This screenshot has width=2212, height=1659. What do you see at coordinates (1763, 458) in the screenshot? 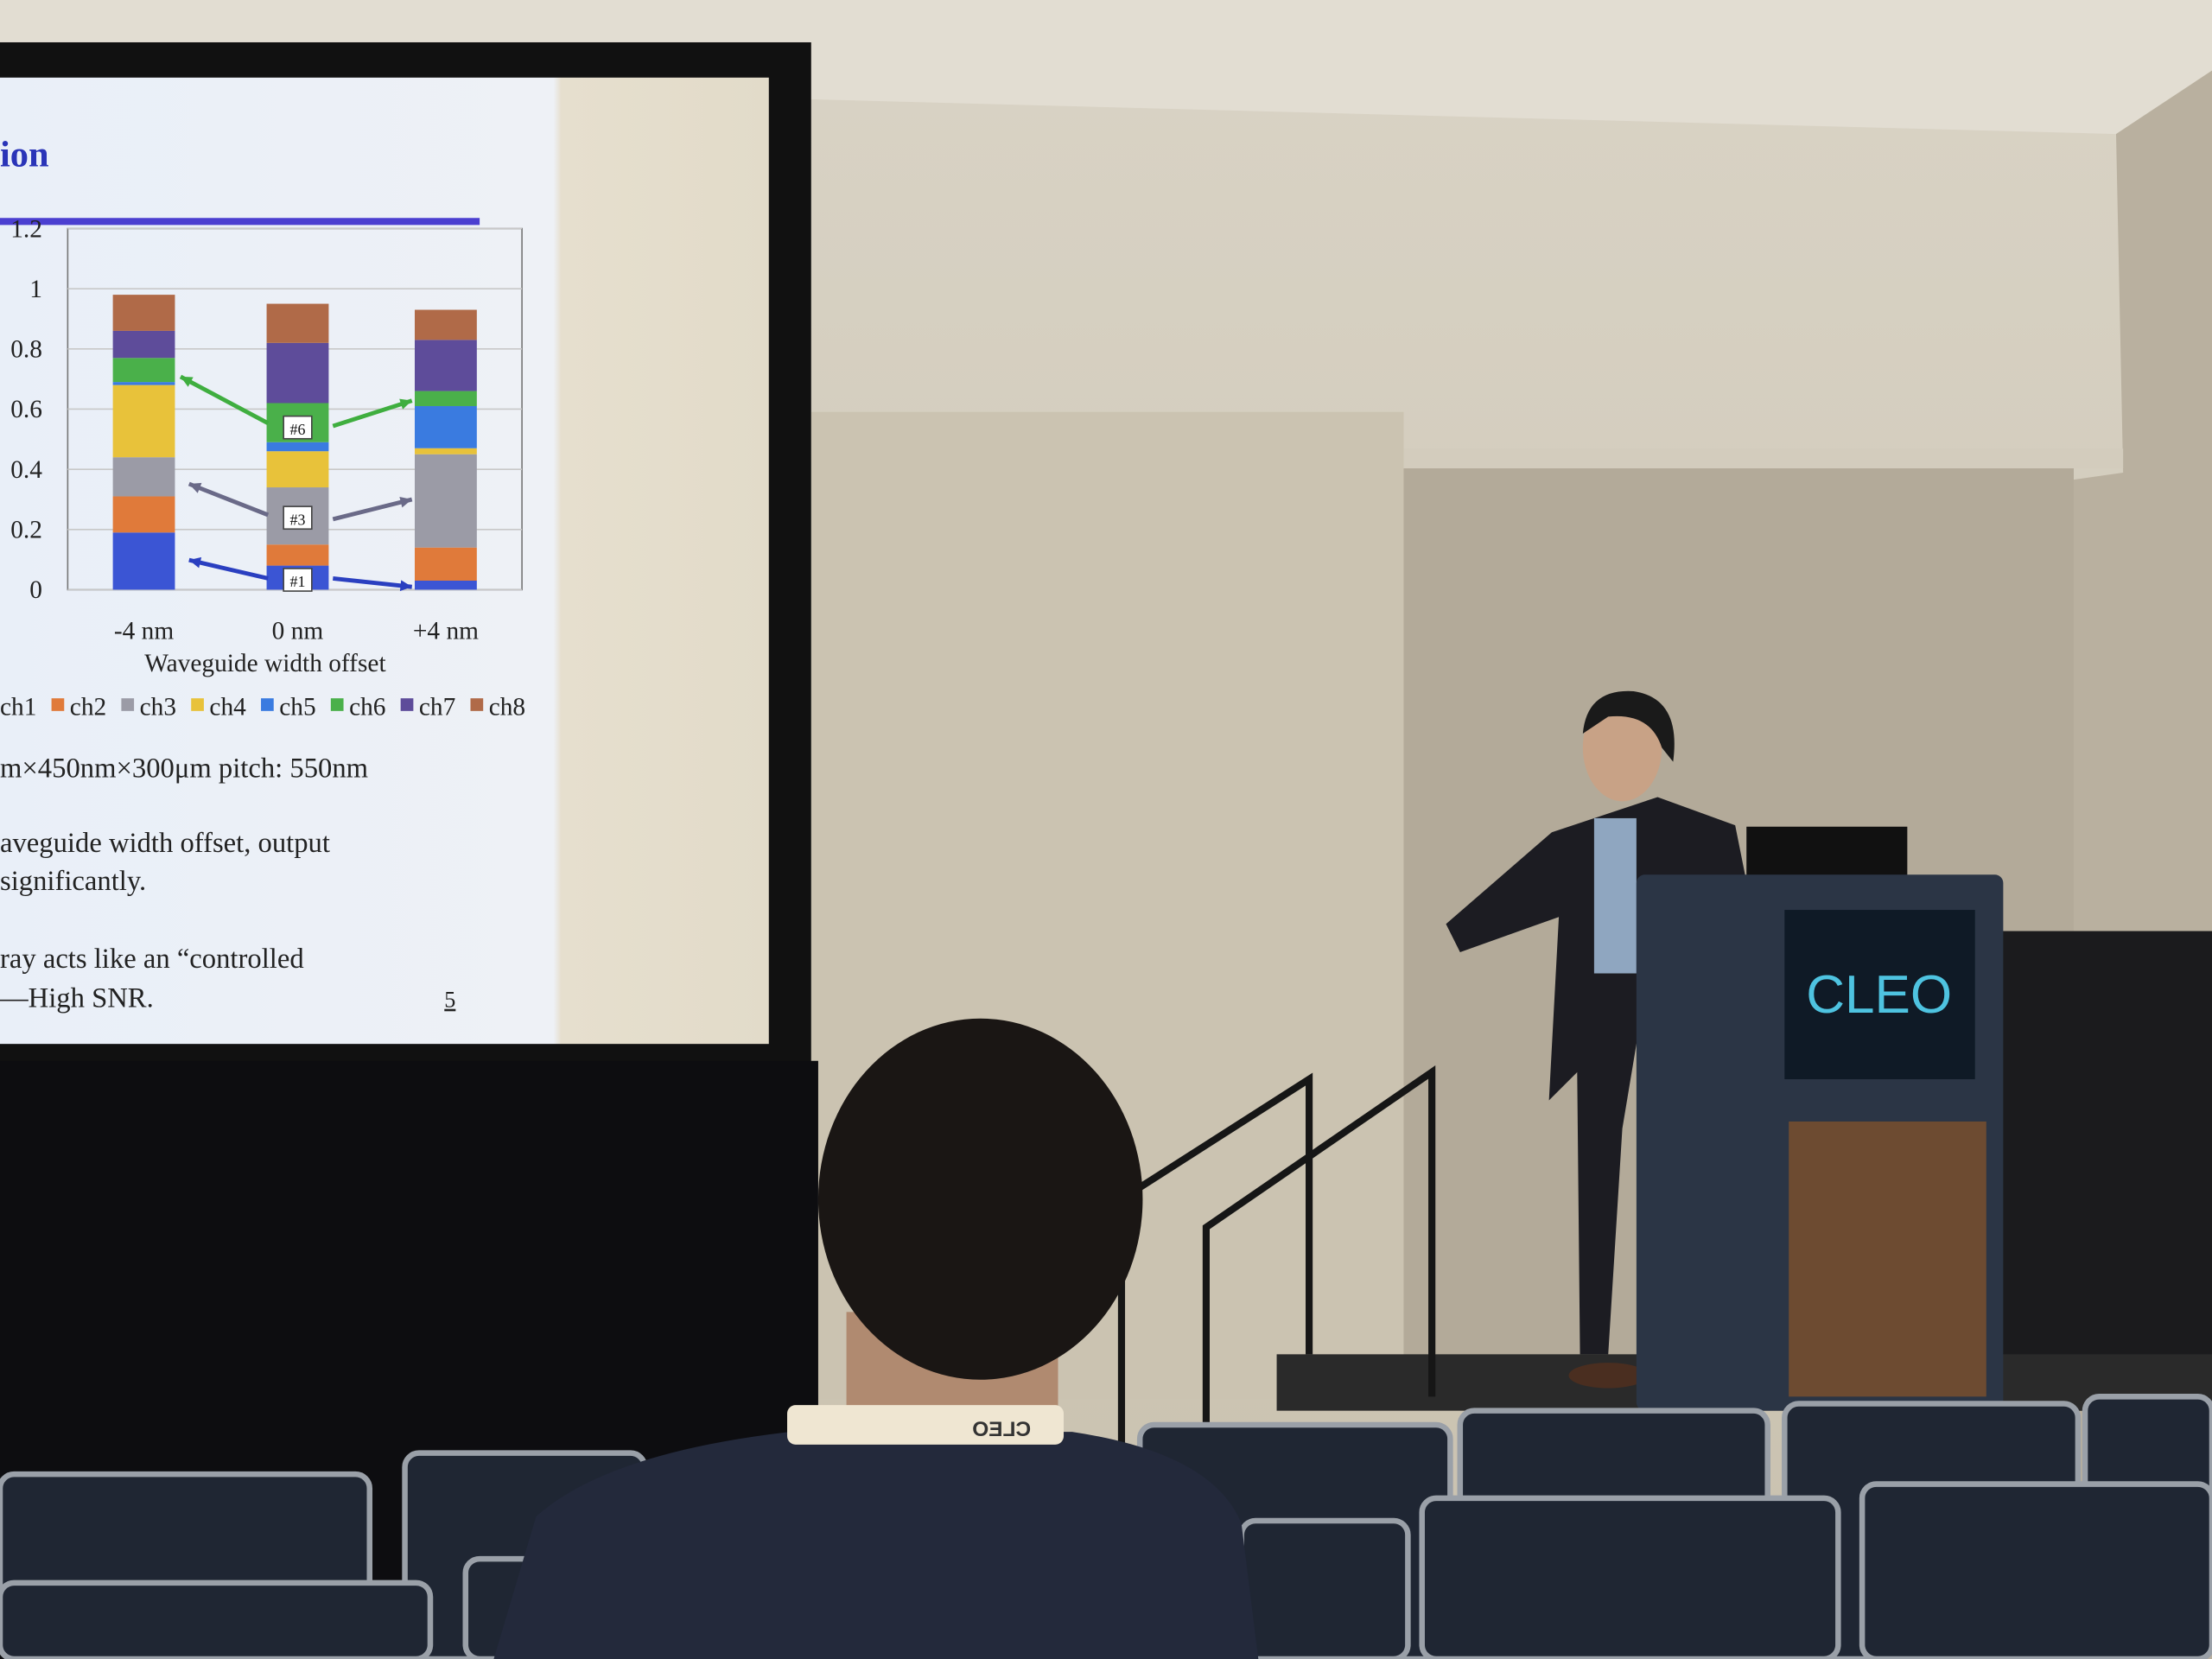
I see `alcove-header` at bounding box center [1763, 458].